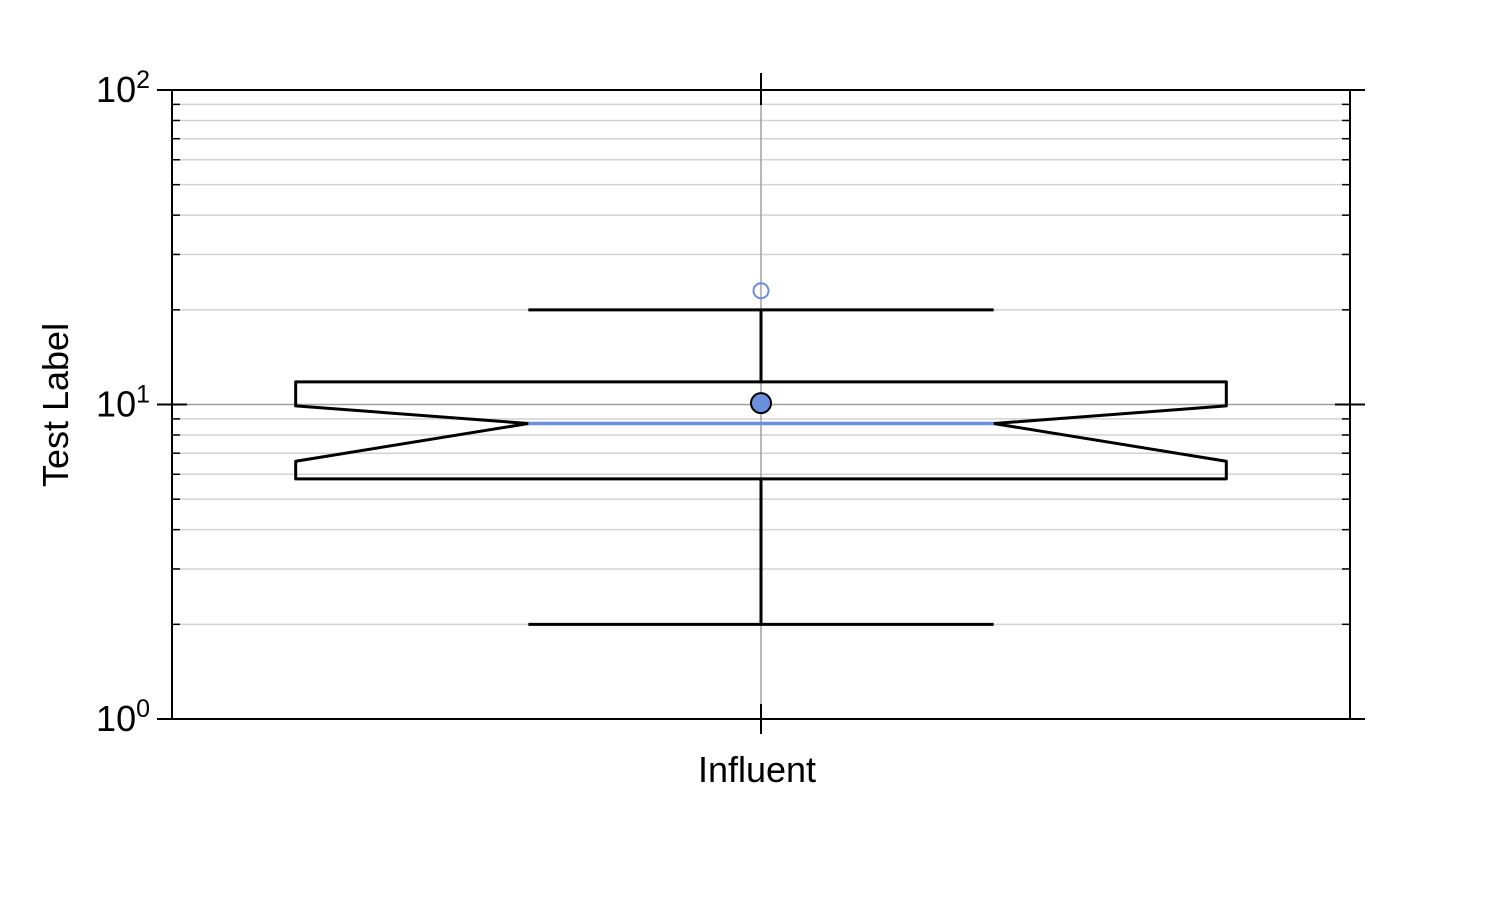 The width and height of the screenshot is (1500, 900). Describe the element at coordinates (123, 88) in the screenshot. I see `y-tick-label: 10²` at that location.